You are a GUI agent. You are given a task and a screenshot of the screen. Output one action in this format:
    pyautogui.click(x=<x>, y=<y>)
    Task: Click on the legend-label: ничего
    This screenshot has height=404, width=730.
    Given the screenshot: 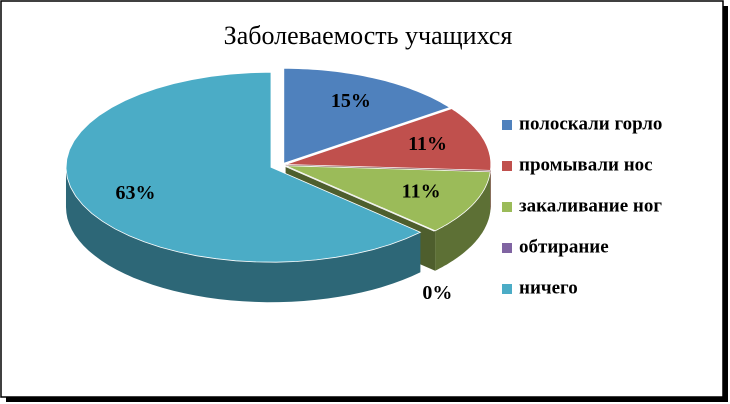 What is the action you would take?
    pyautogui.click(x=548, y=287)
    